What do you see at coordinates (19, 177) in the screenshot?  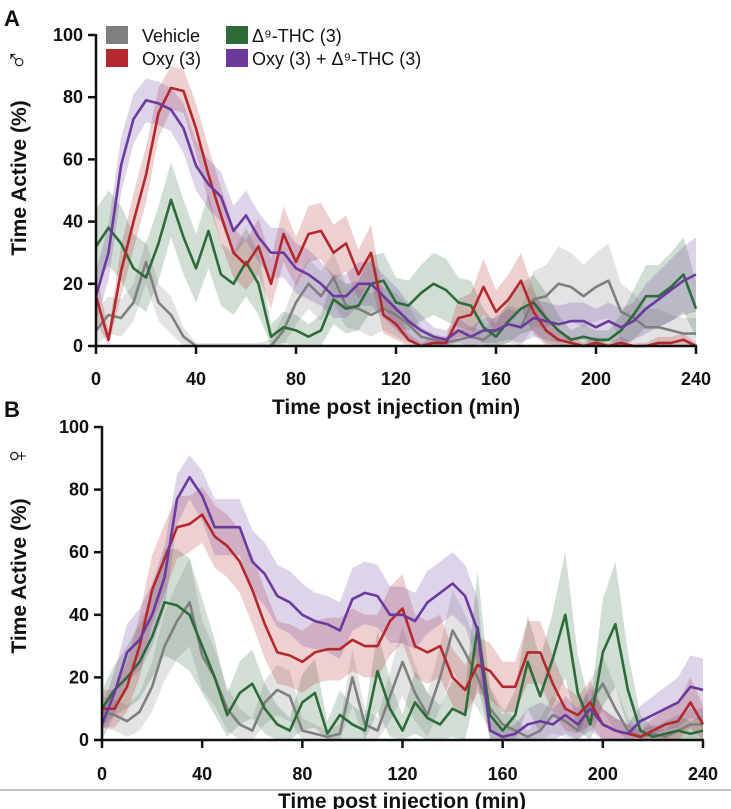 I see `panel-a-y-axis-label: Time Active (%)` at bounding box center [19, 177].